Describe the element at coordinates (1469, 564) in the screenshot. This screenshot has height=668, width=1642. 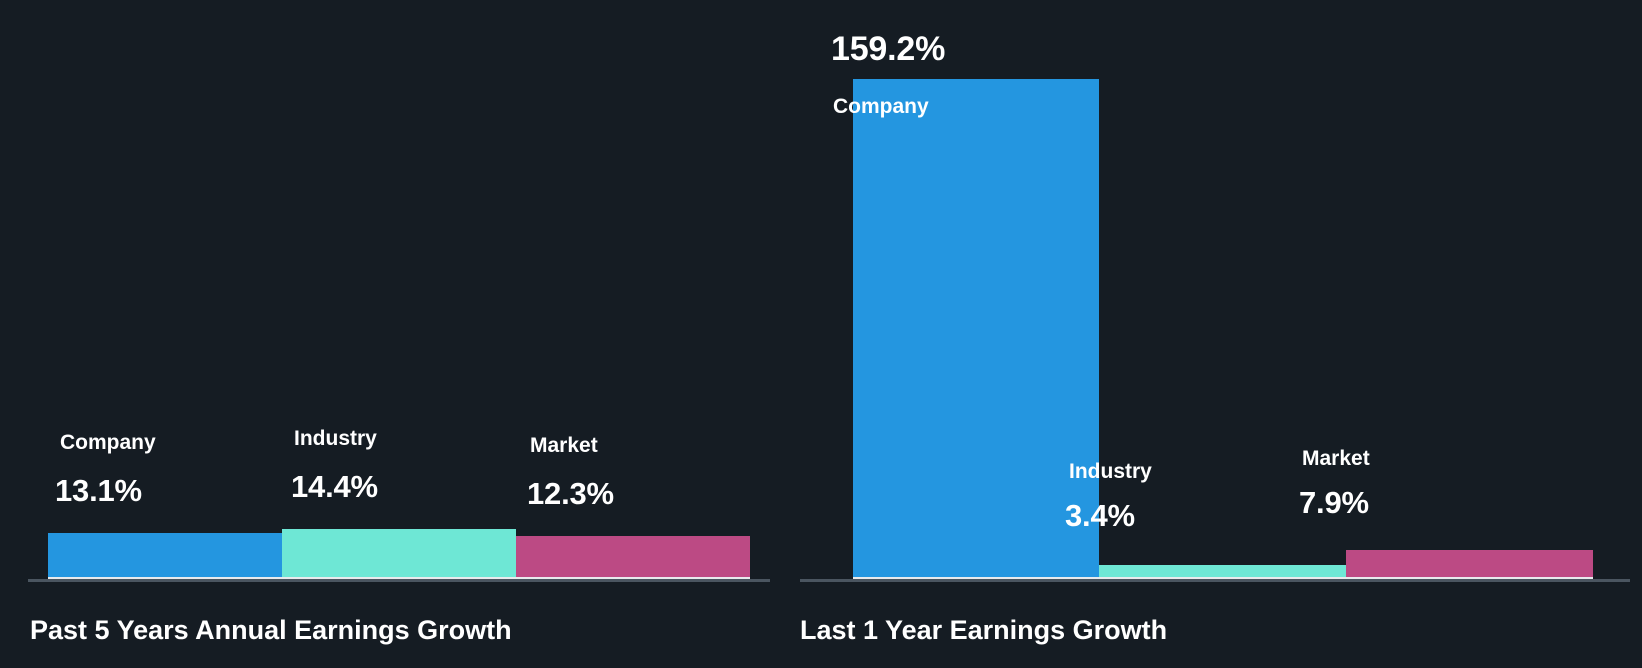
I see `bar-market-right` at that location.